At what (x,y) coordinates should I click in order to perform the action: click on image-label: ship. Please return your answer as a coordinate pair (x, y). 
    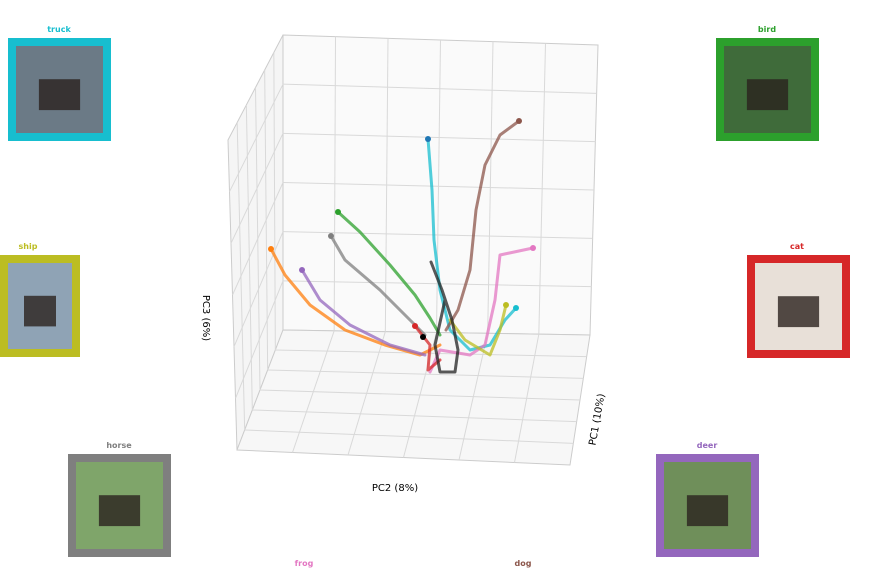
    Looking at the image, I should click on (28, 246).